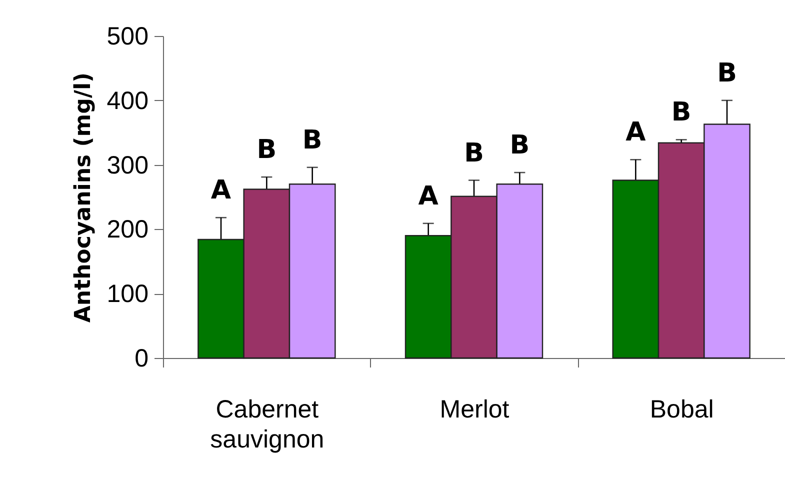 This screenshot has width=785, height=485. Describe the element at coordinates (267, 425) in the screenshot. I see `x-tick-label: Cabernet sauvignon` at that location.